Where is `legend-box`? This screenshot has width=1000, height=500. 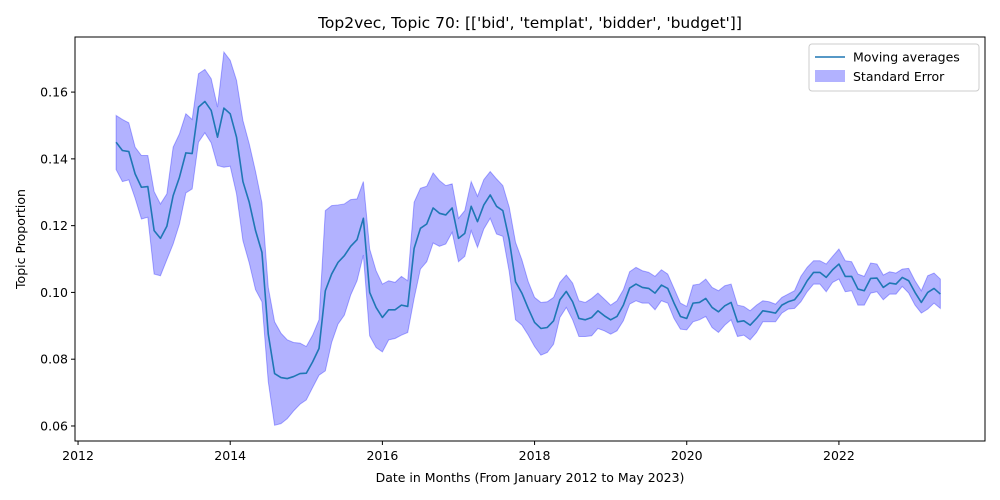 legend-box is located at coordinates (894, 67).